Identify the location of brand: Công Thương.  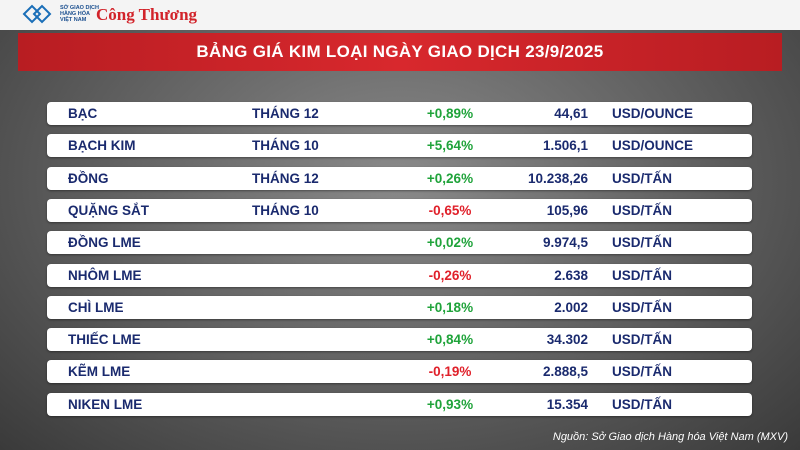
(147, 14).